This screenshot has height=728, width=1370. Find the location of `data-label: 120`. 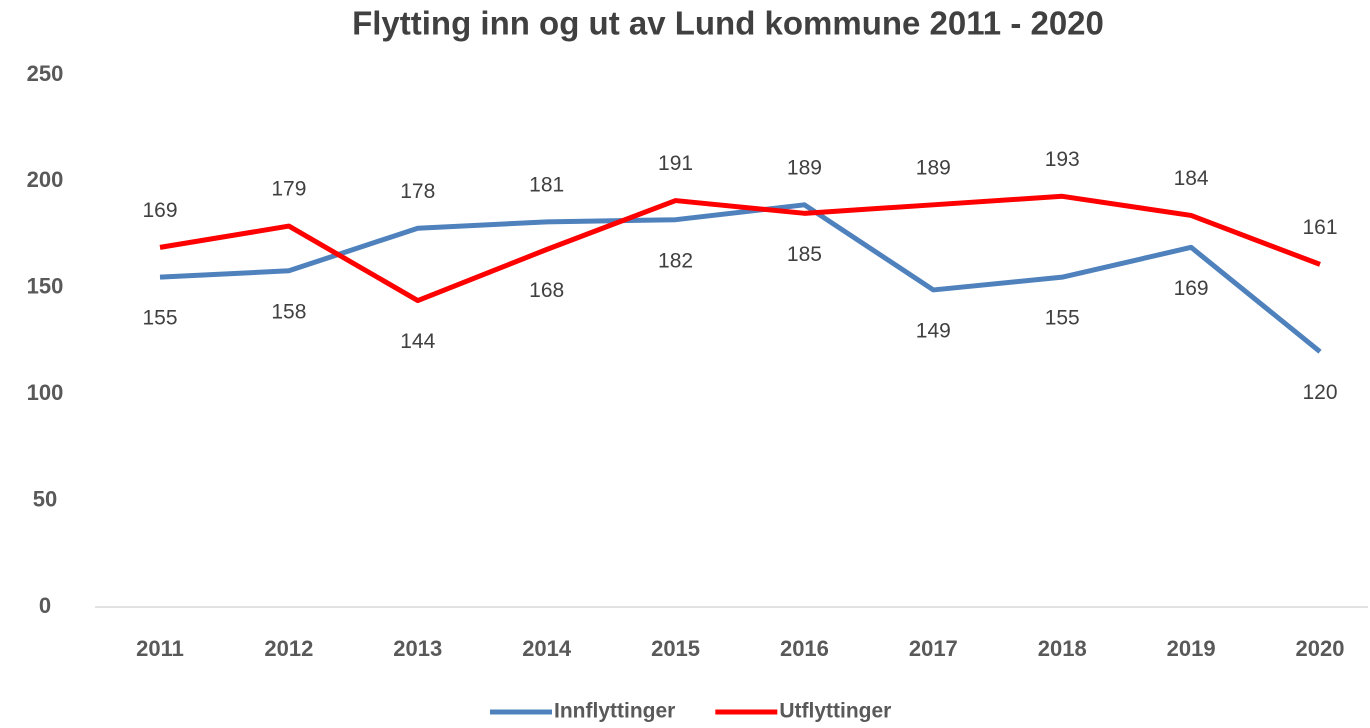

data-label: 120 is located at coordinates (1319, 392).